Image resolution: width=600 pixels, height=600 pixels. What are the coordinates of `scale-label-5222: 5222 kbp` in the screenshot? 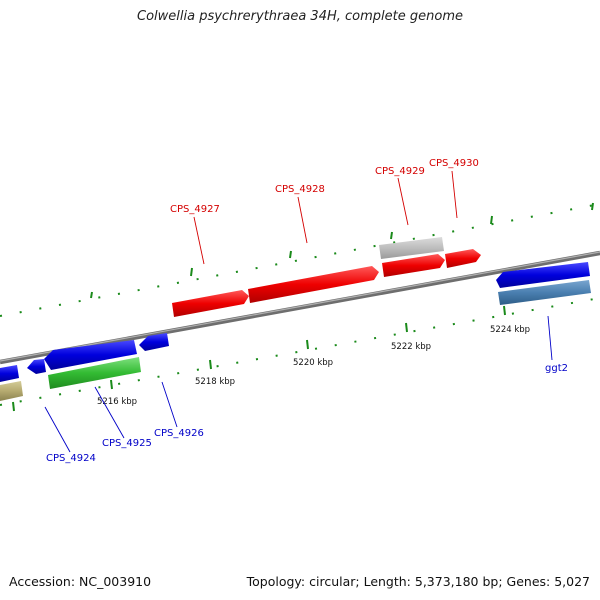 It's located at (411, 347).